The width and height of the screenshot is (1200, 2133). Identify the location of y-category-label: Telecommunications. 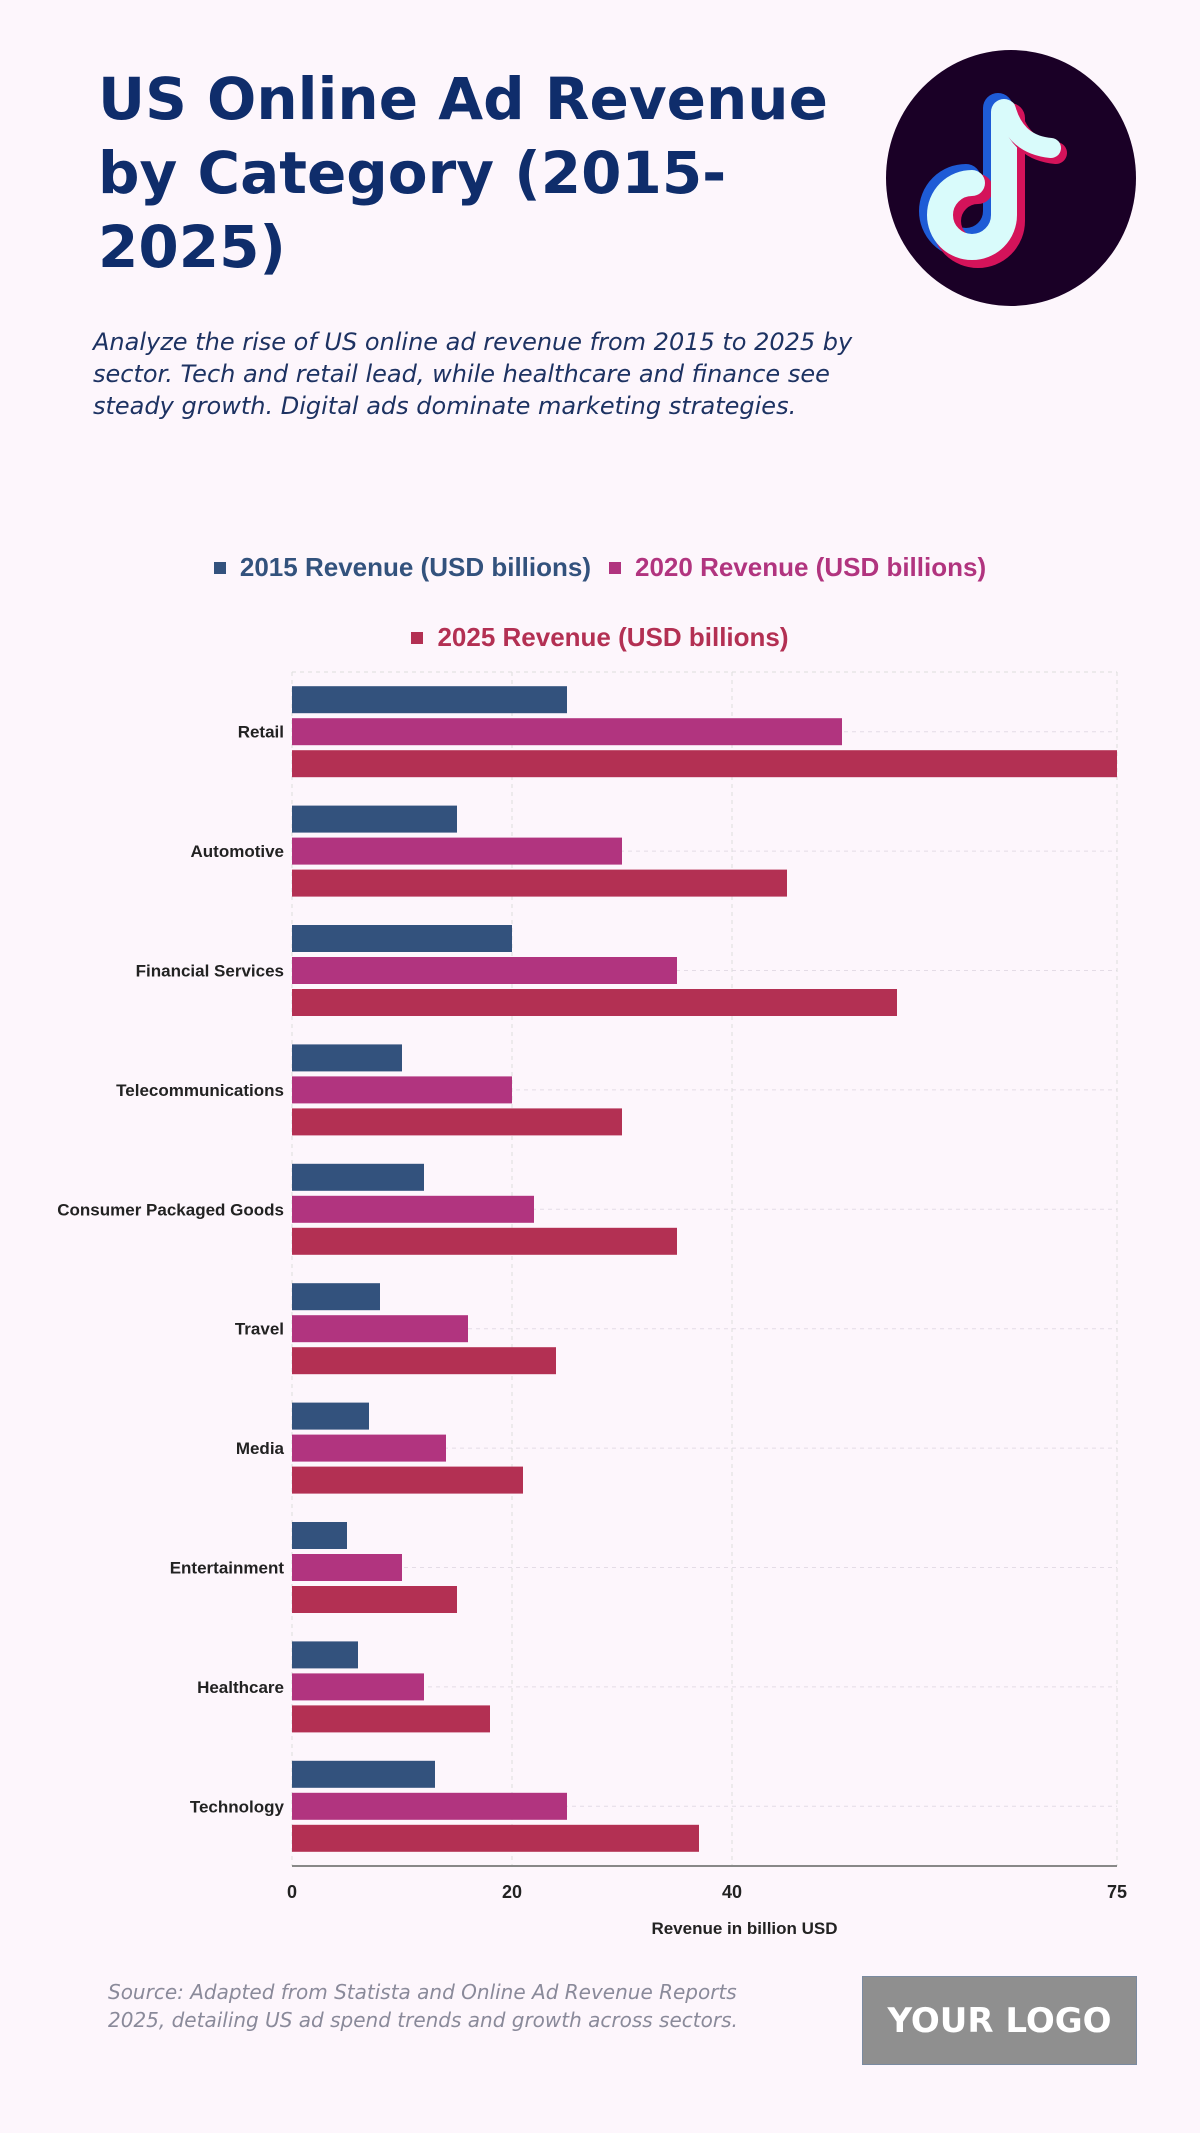
(200, 1090).